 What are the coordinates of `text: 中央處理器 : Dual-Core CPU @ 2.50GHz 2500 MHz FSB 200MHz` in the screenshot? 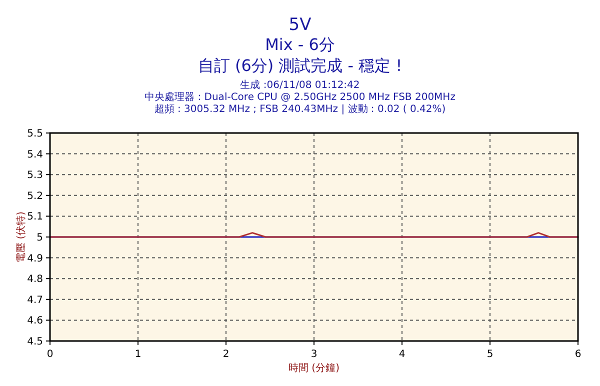 It's located at (300, 97).